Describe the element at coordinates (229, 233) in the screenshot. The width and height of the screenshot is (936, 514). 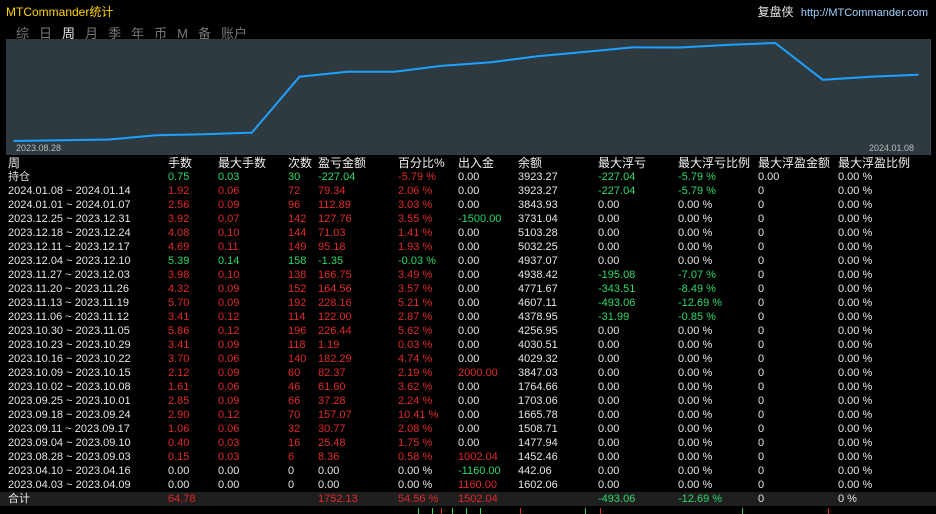
I see `table-row-cell: 0.10` at that location.